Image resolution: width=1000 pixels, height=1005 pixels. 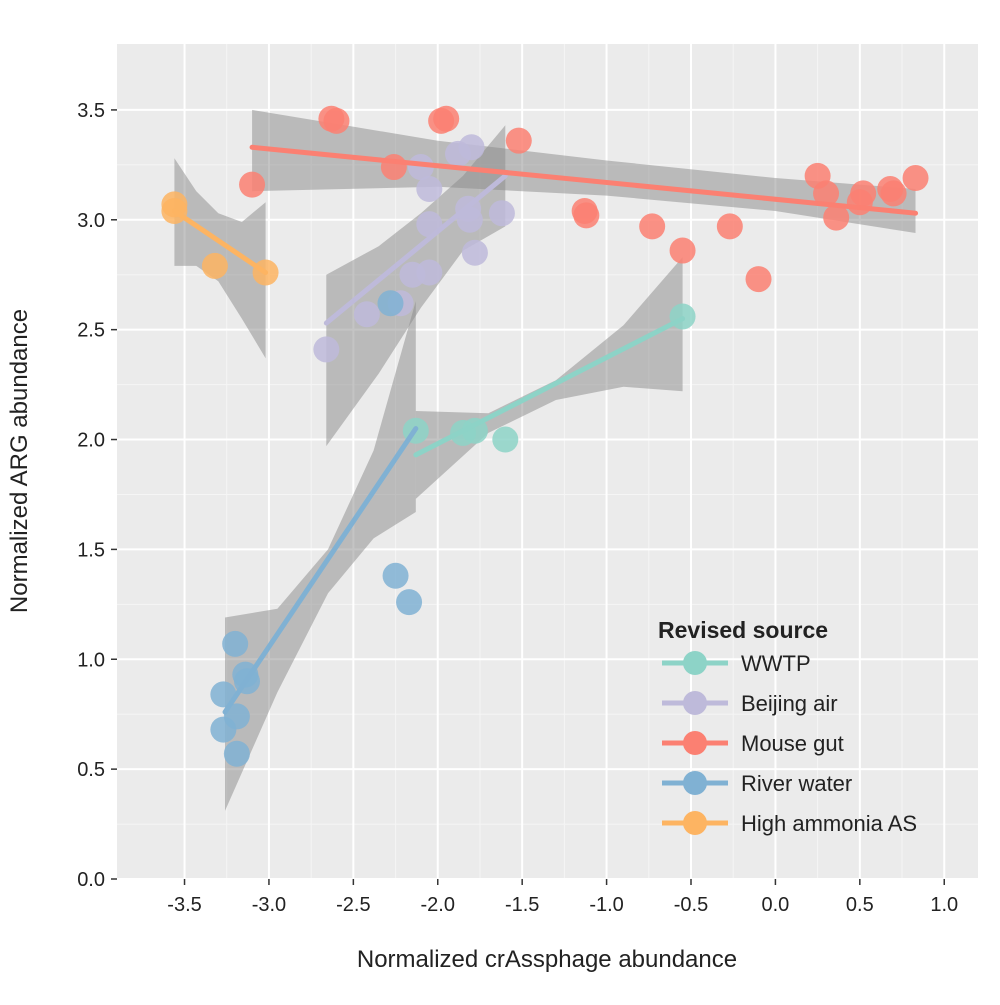 What do you see at coordinates (584, 180) in the screenshot?
I see `mouse-gut-fit-line` at bounding box center [584, 180].